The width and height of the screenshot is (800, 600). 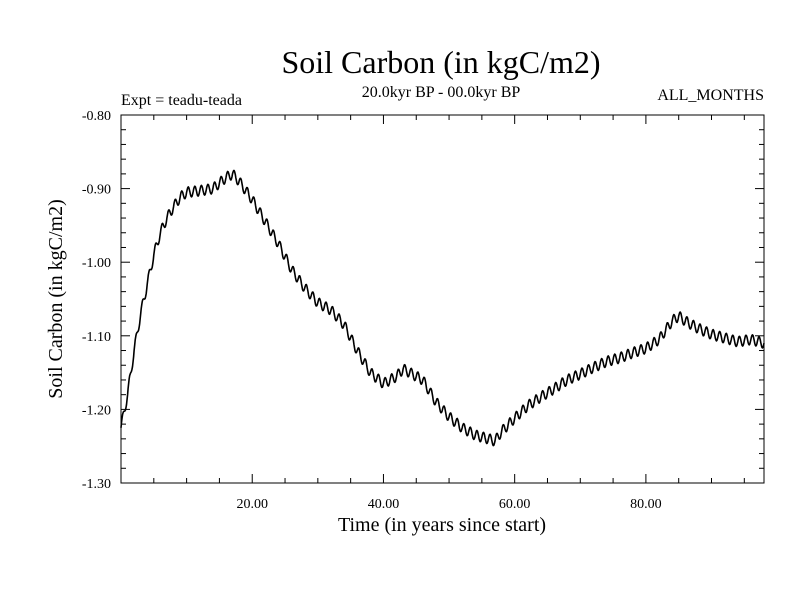 I want to click on y-tick-label: -1.30, so click(x=96, y=484).